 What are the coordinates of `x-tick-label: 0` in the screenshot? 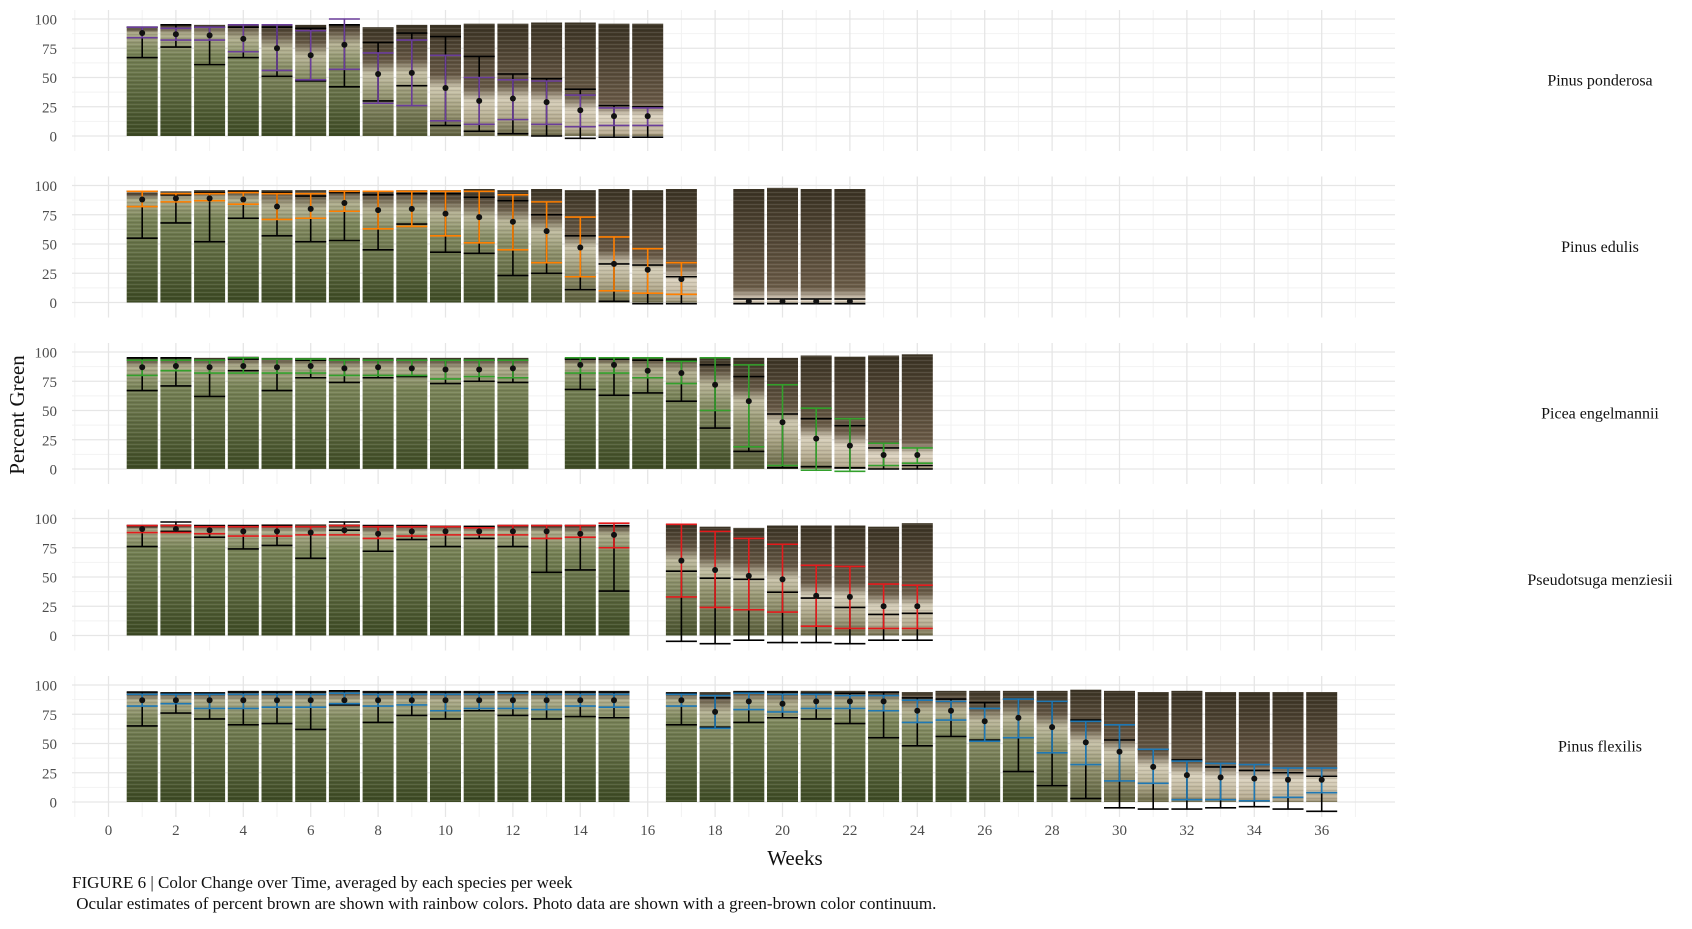 It's located at (109, 831).